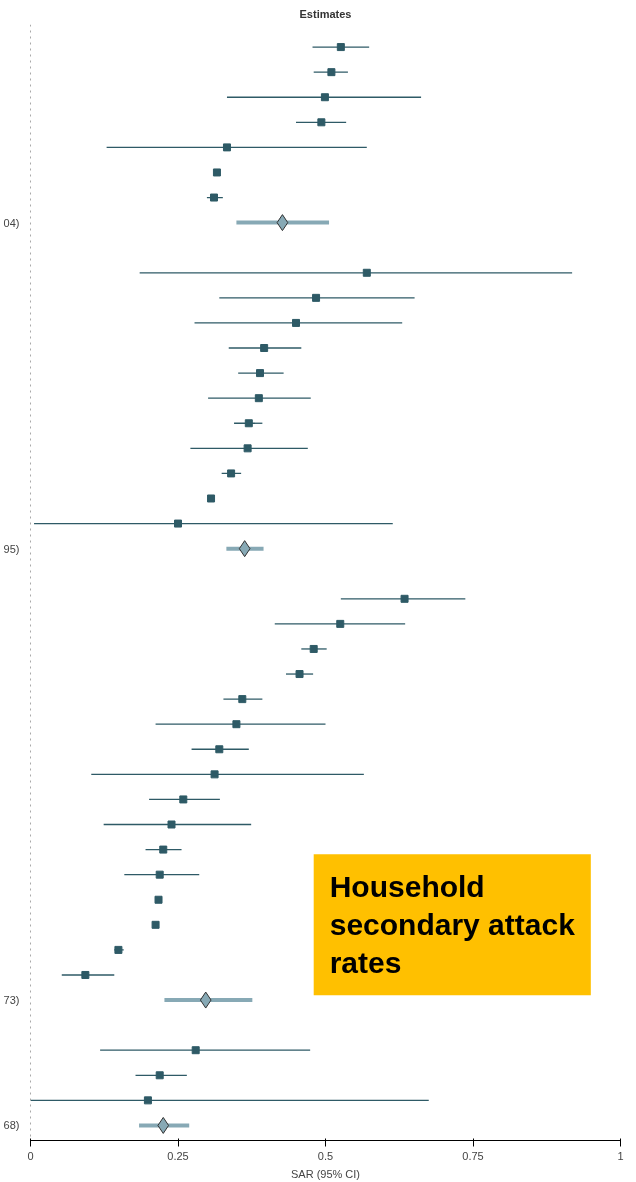 Image resolution: width=636 pixels, height=1182 pixels. Describe the element at coordinates (473, 1155) in the screenshot. I see `x-tick-label: 0.75` at that location.